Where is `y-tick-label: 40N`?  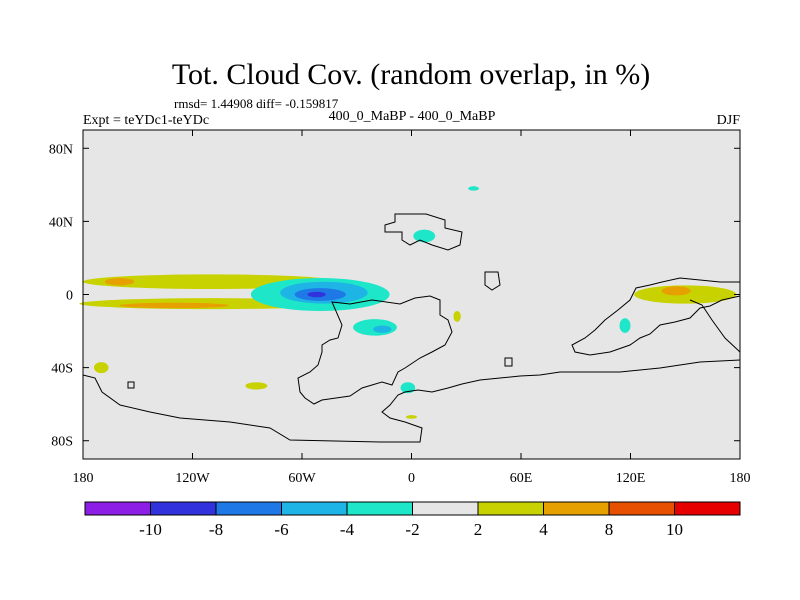 y-tick-label: 40N is located at coordinates (61, 222).